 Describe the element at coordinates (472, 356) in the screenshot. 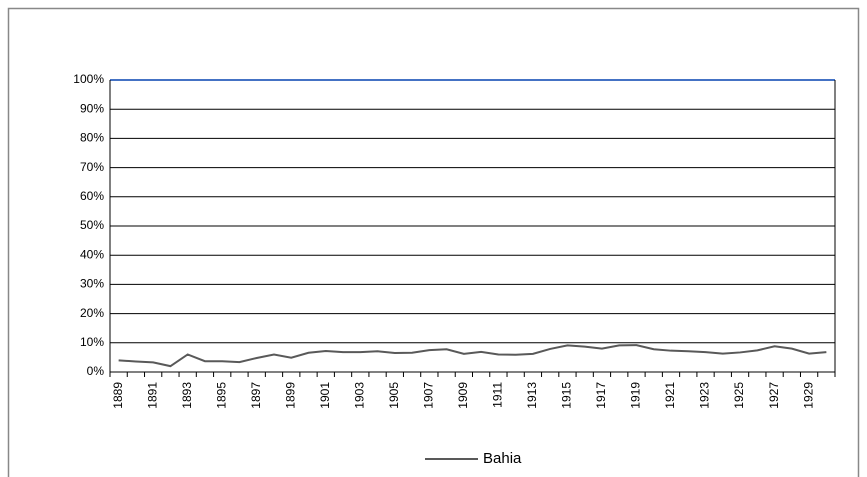

I see `data-line` at that location.